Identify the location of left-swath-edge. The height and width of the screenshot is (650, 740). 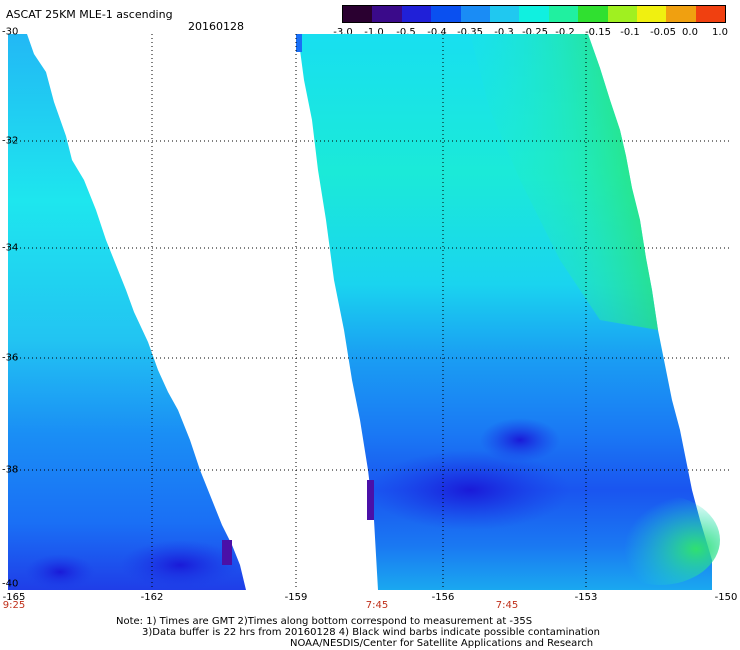
(227, 552).